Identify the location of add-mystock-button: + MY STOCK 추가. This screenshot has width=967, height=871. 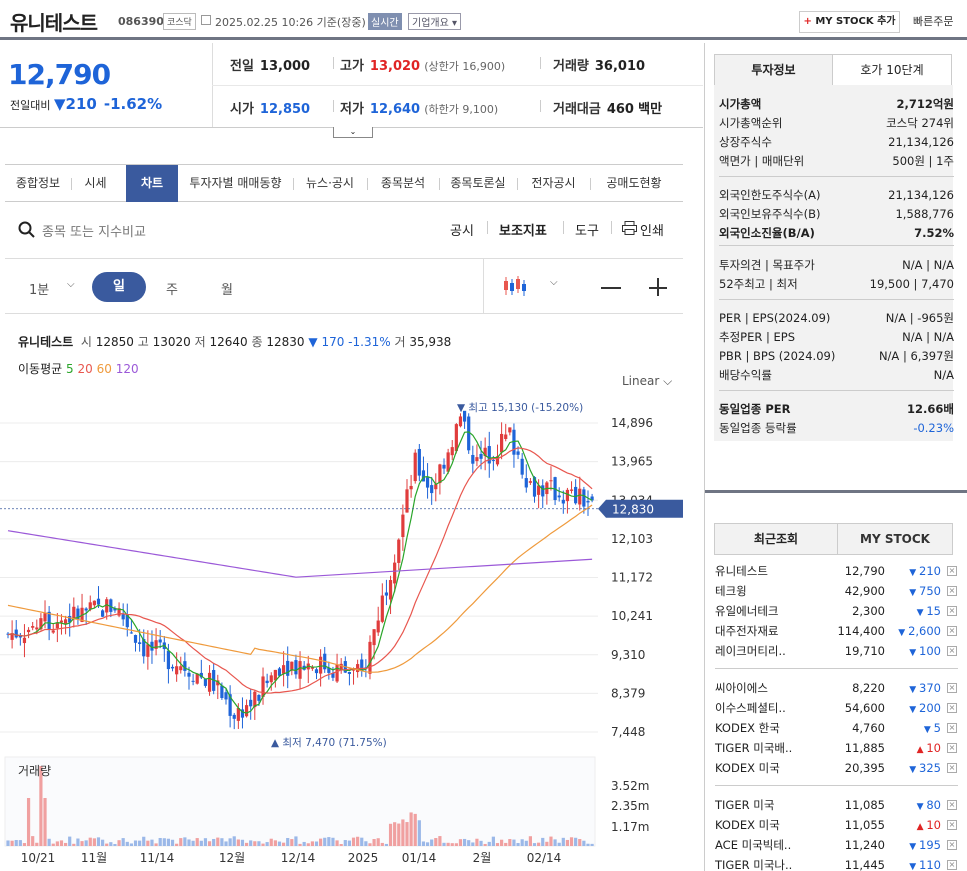
(849, 22).